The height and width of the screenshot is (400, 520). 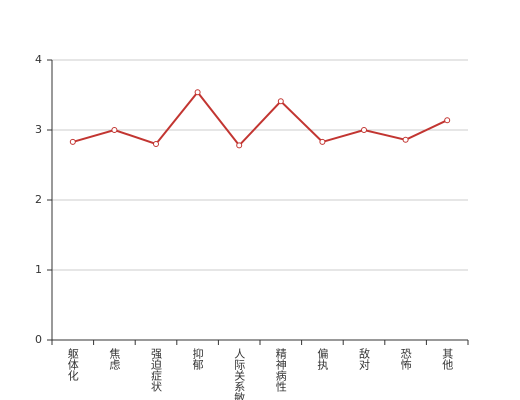 What do you see at coordinates (239, 374) in the screenshot?
I see `x-tick-label: 人际关系敏感` at bounding box center [239, 374].